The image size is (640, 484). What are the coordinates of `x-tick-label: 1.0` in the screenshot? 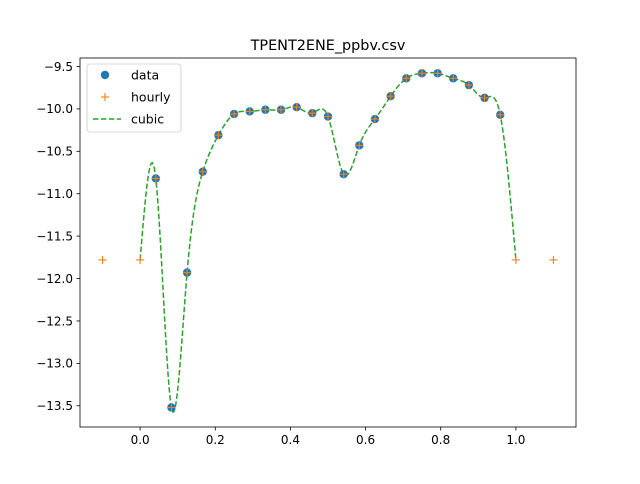 It's located at (515, 440).